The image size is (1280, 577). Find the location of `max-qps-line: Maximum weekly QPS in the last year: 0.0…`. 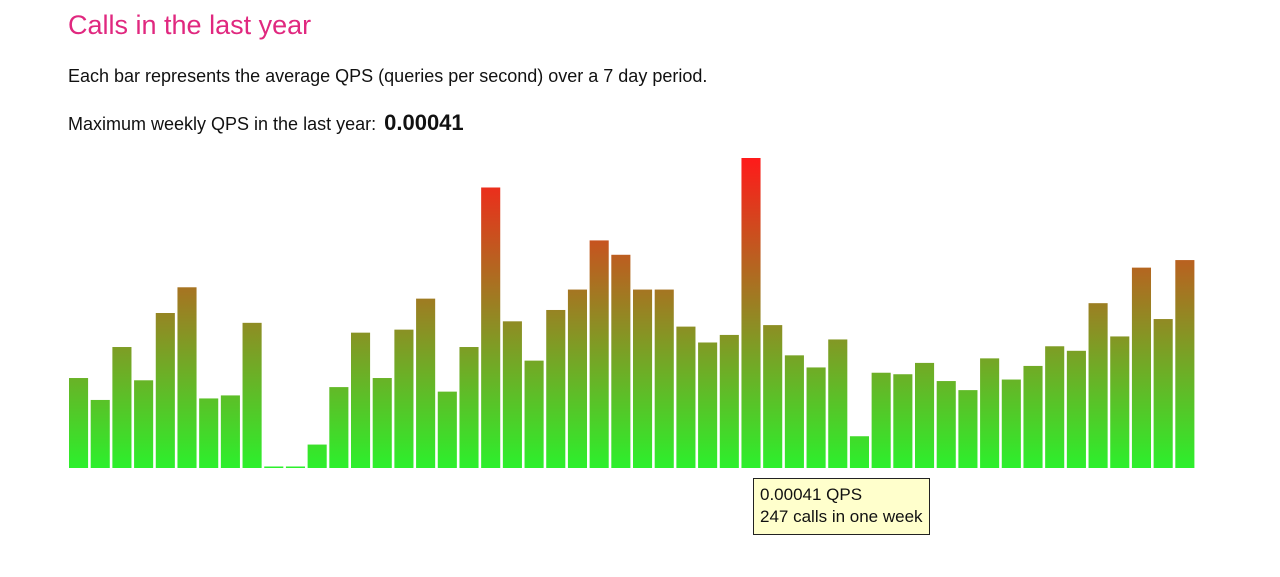

max-qps-line: Maximum weekly QPS in the last year: 0.0… is located at coordinates (266, 123).